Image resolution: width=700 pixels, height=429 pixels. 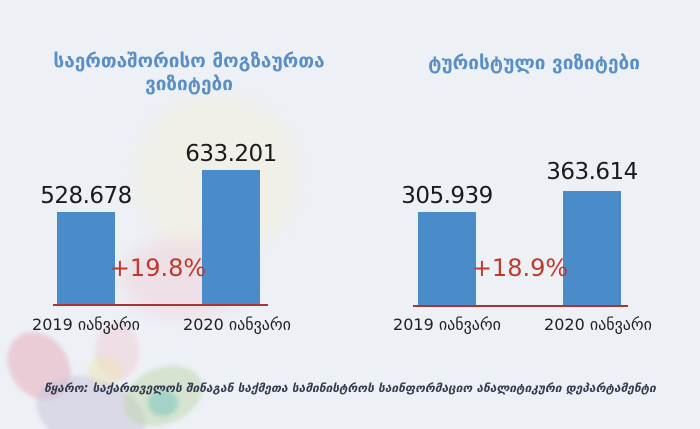 What do you see at coordinates (86, 196) in the screenshot?
I see `value-label-2019: 528.678` at bounding box center [86, 196].